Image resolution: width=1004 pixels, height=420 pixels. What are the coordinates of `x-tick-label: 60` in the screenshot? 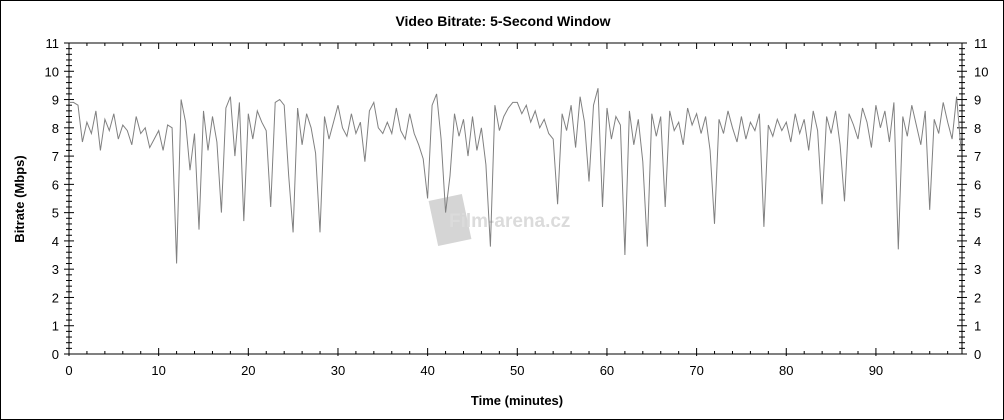 It's located at (607, 370).